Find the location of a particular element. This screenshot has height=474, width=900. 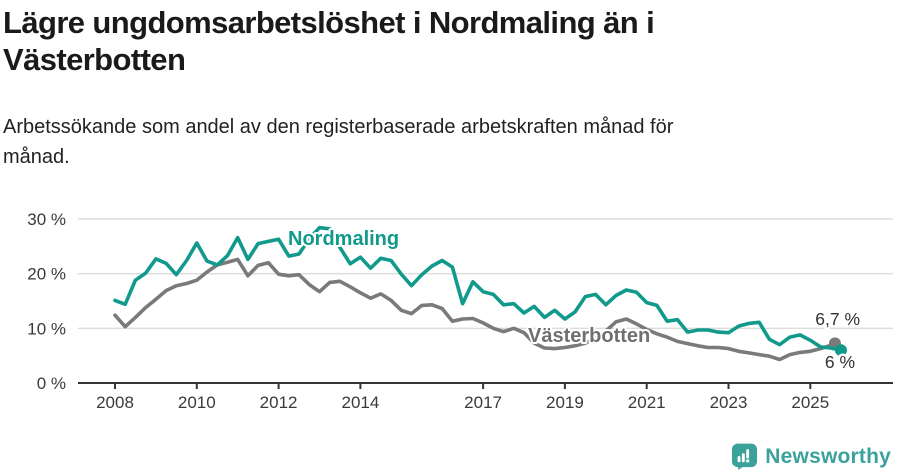

y-axis-label-20: 20 % is located at coordinates (46, 274).